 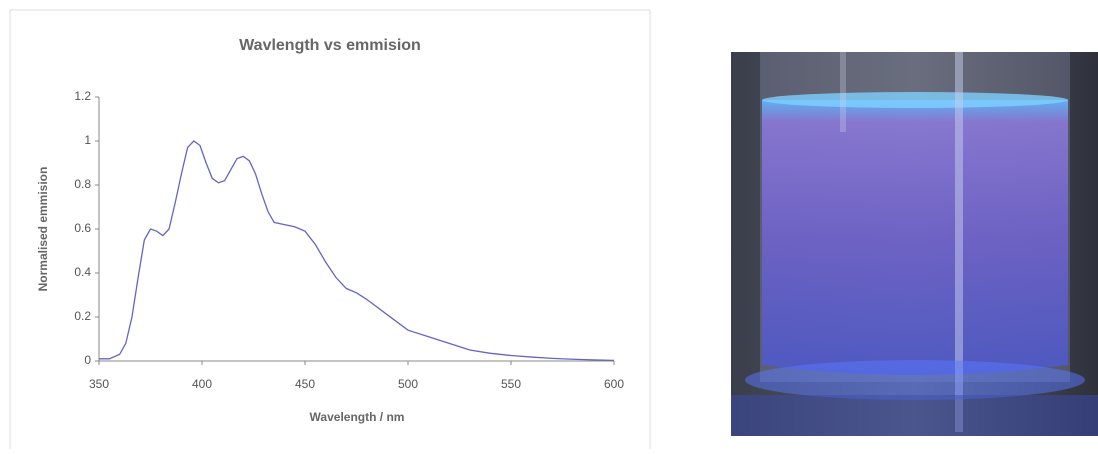 What do you see at coordinates (357, 417) in the screenshot?
I see `x-axis-label: Wavelength / nm` at bounding box center [357, 417].